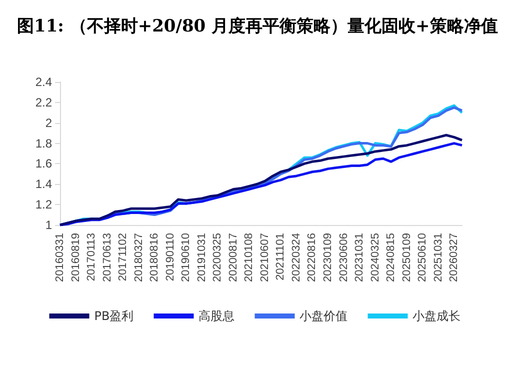  Describe the element at coordinates (92, 257) in the screenshot. I see `x-tick-label: 20170113` at that location.